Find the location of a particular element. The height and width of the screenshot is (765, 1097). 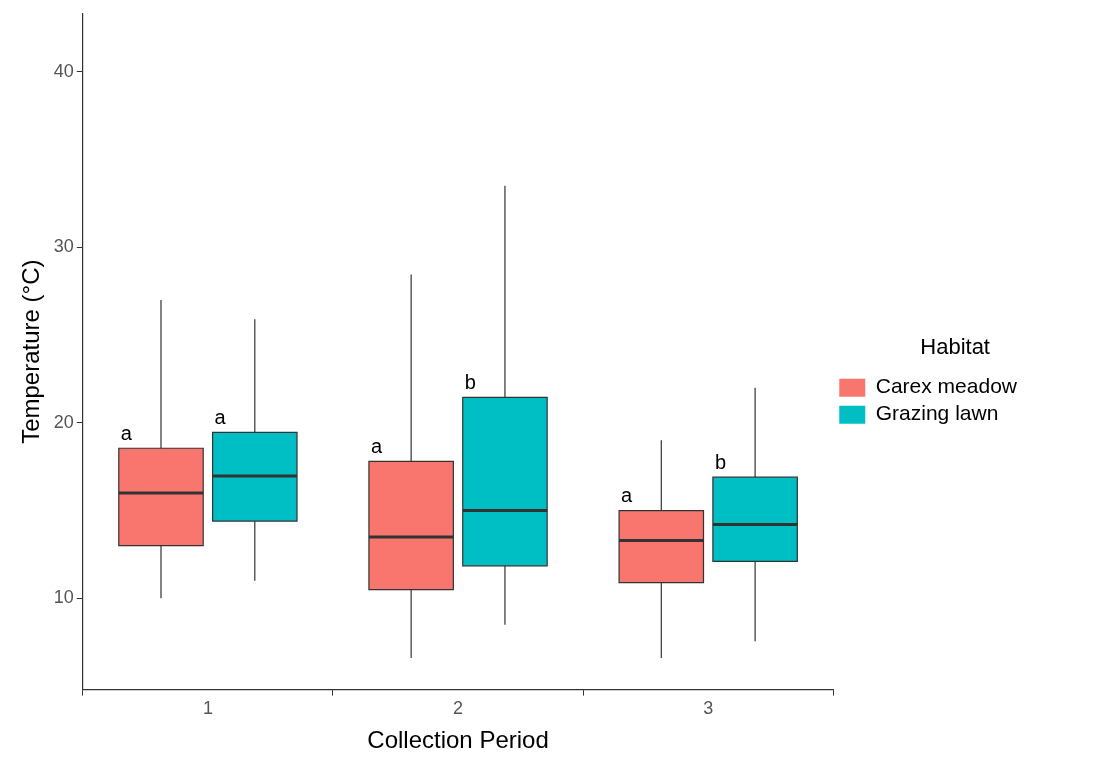

x-tick-label: 1 is located at coordinates (207, 708).